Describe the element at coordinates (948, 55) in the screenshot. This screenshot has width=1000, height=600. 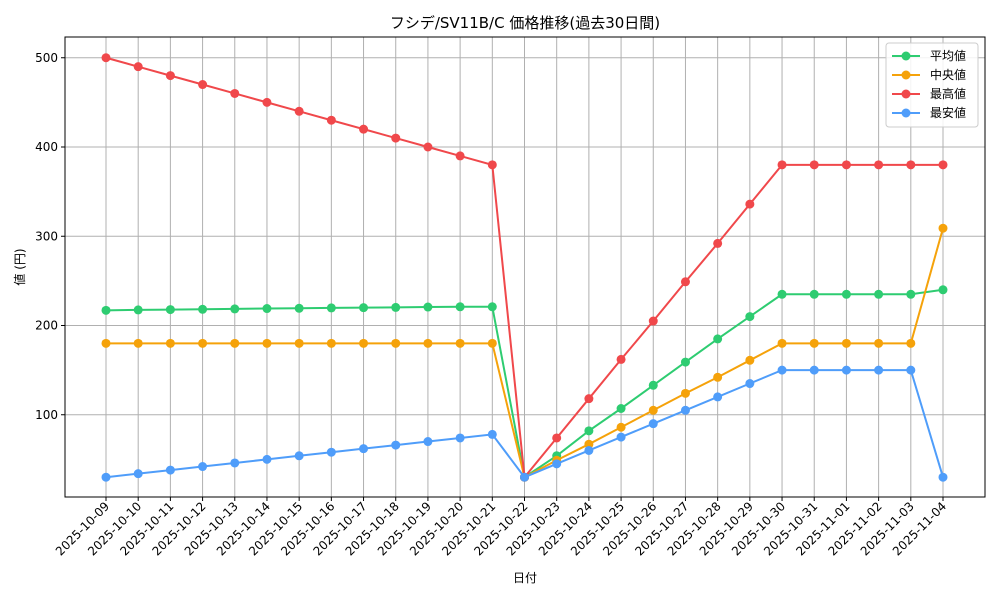
I see `legend-label: 平均値` at that location.